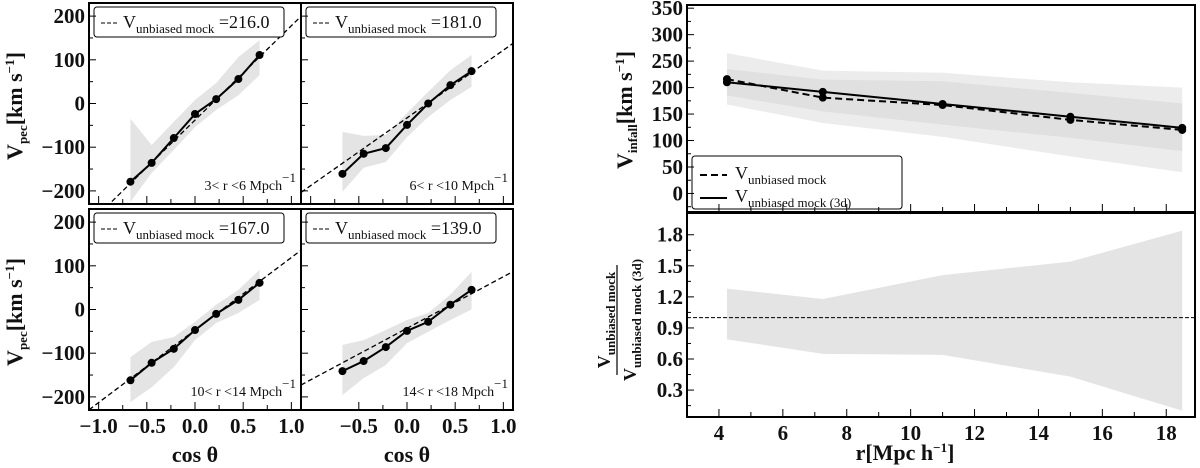 The width and height of the screenshot is (1200, 468). Describe the element at coordinates (668, 35) in the screenshot. I see `y-tick-label: 300` at that location.